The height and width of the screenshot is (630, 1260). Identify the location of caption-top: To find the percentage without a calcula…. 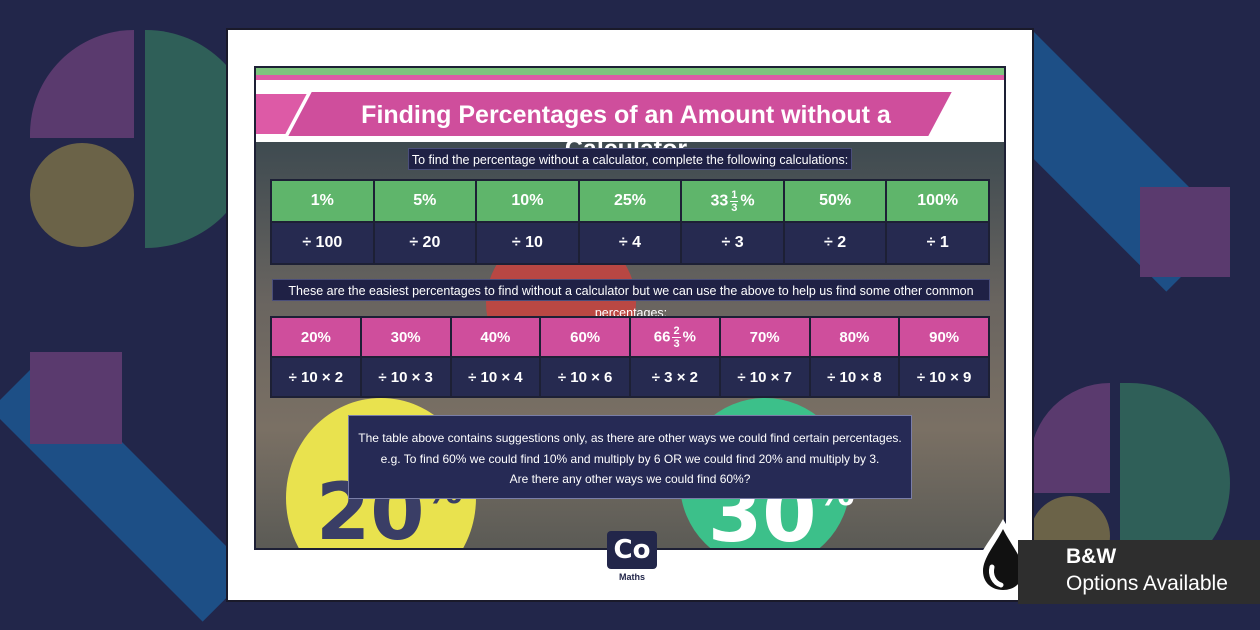
(630, 159).